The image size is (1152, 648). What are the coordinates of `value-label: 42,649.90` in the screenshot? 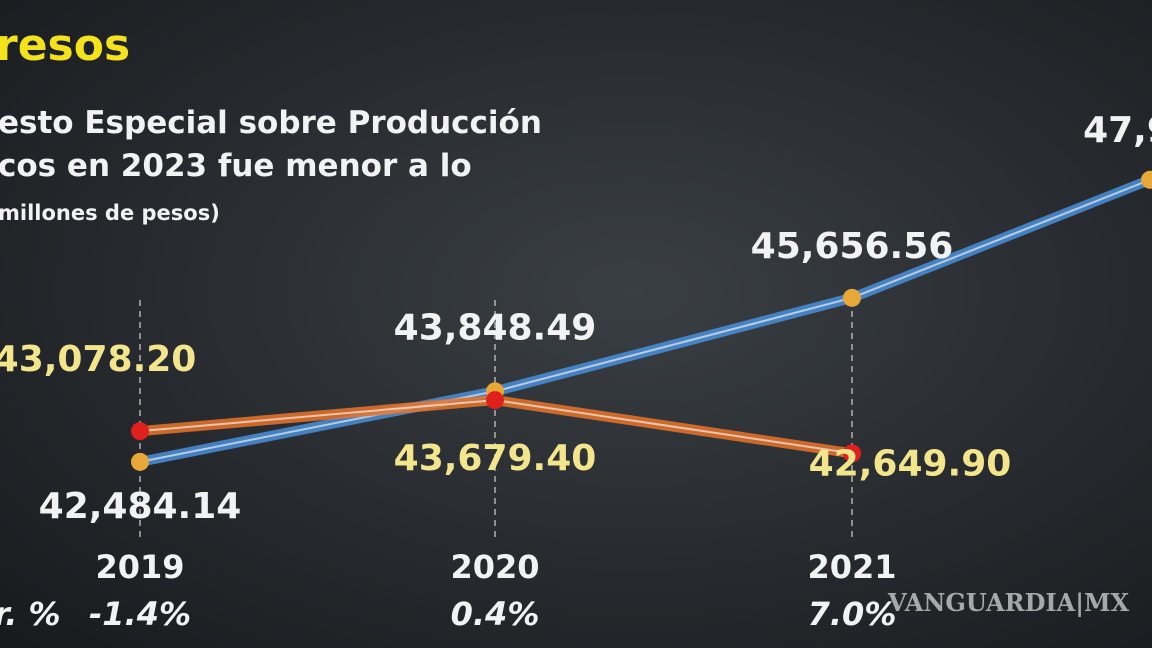 It's located at (910, 463).